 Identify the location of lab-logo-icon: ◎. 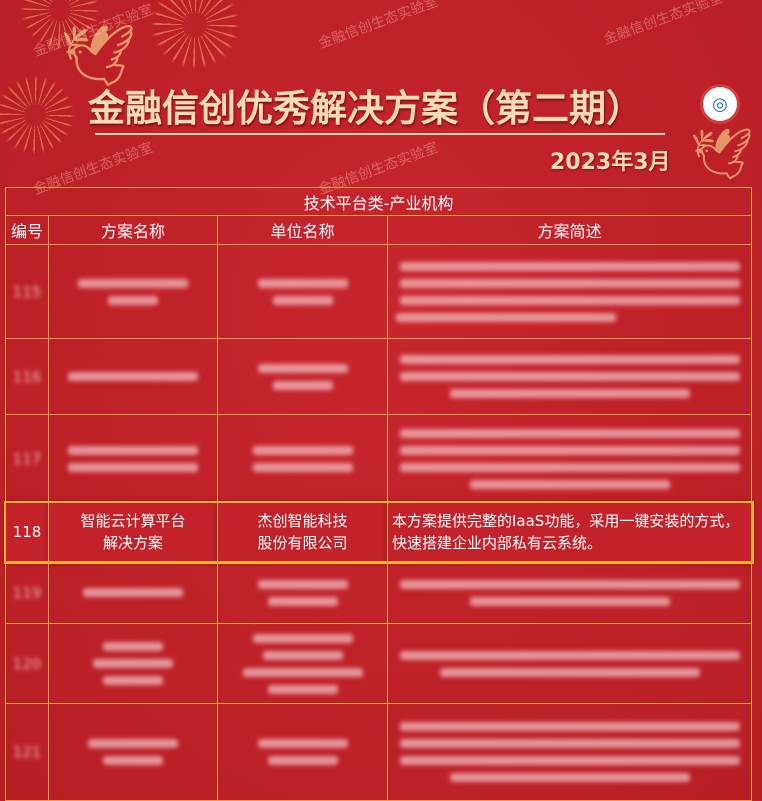
(720, 104).